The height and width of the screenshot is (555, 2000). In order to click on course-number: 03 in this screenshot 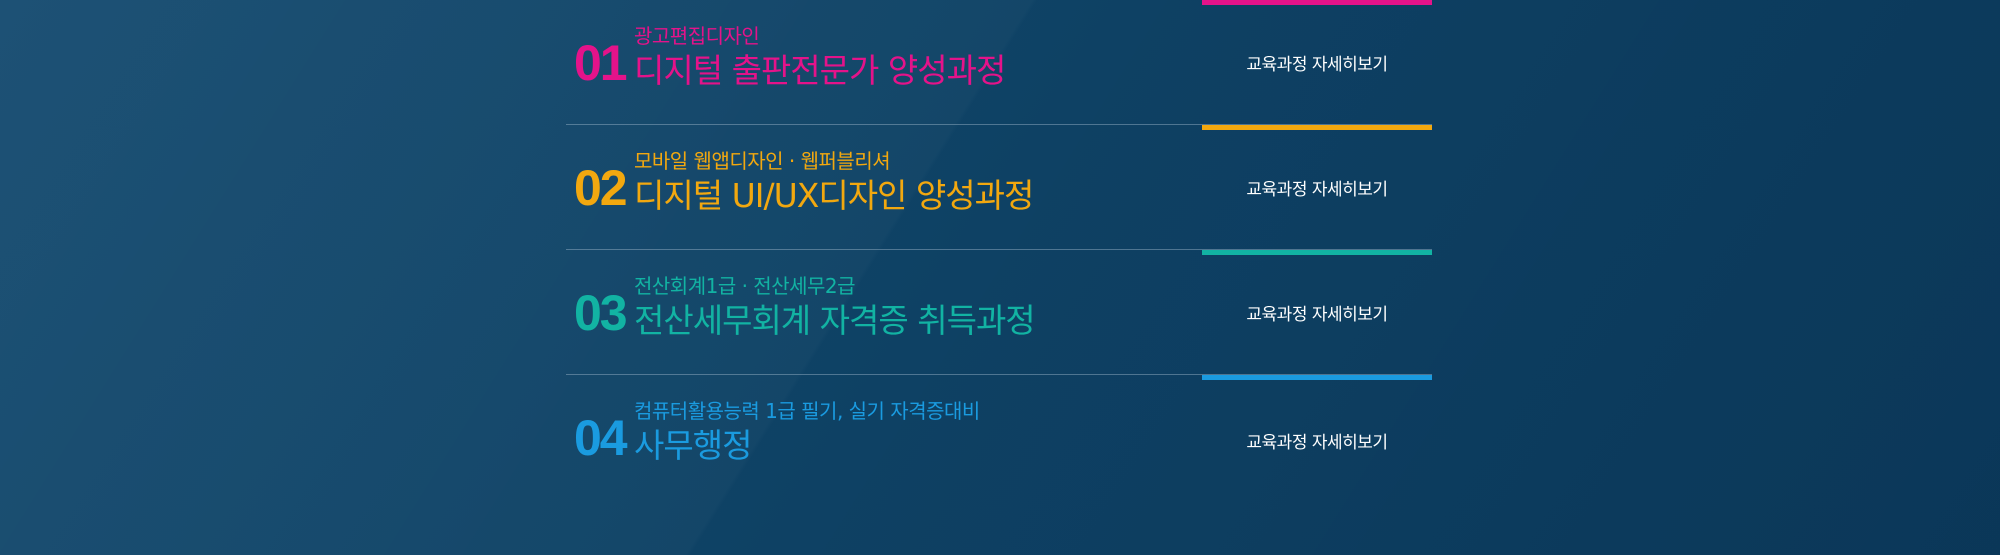, I will do `click(601, 313)`.